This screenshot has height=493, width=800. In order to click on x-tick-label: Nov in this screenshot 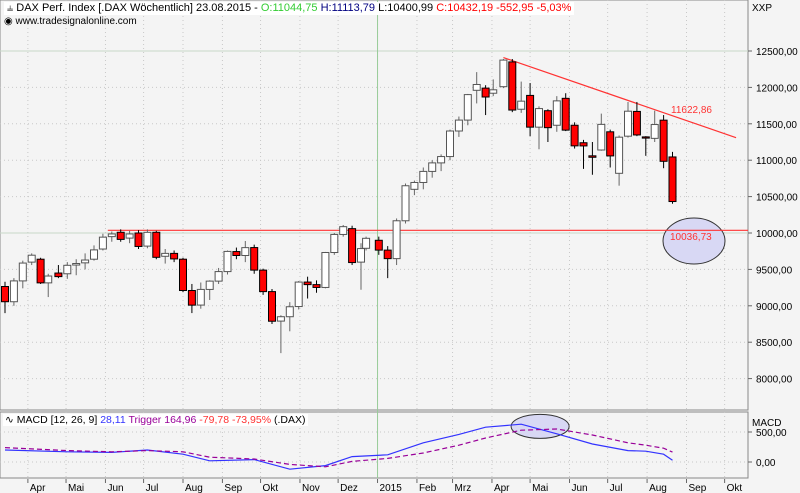, I will do `click(311, 488)`.